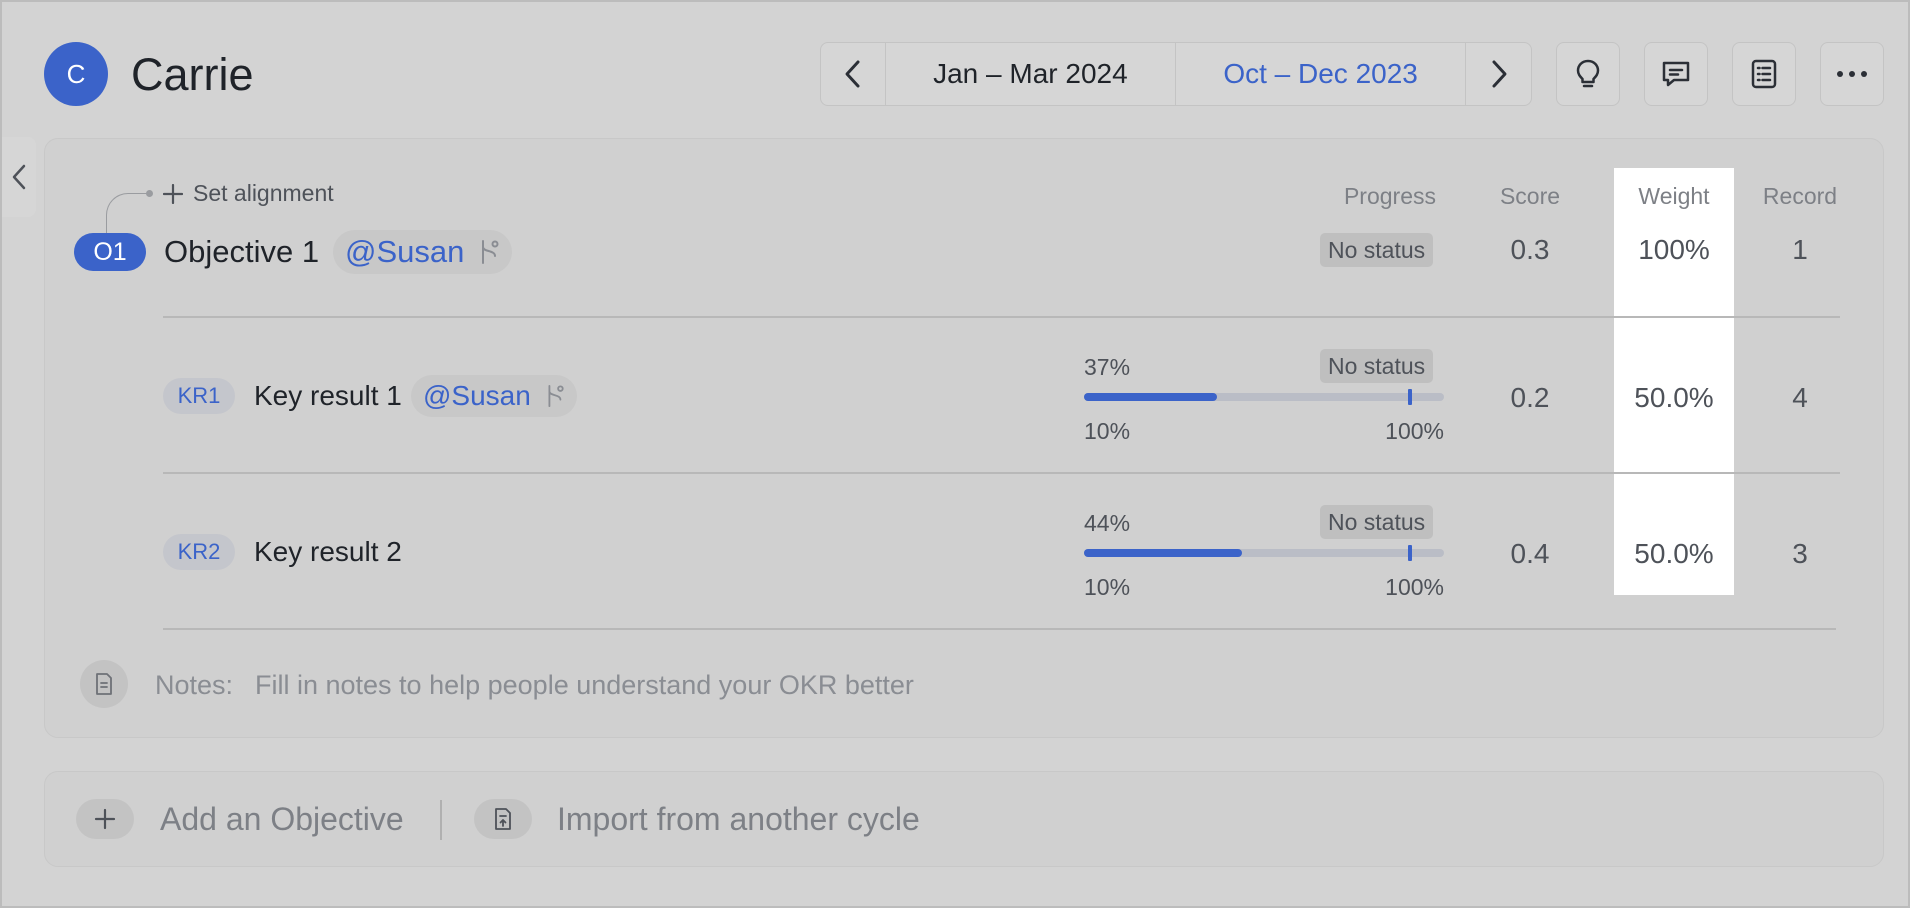 This screenshot has height=908, width=1910. Describe the element at coordinates (1163, 553) in the screenshot. I see `kr2-progress-fill` at that location.